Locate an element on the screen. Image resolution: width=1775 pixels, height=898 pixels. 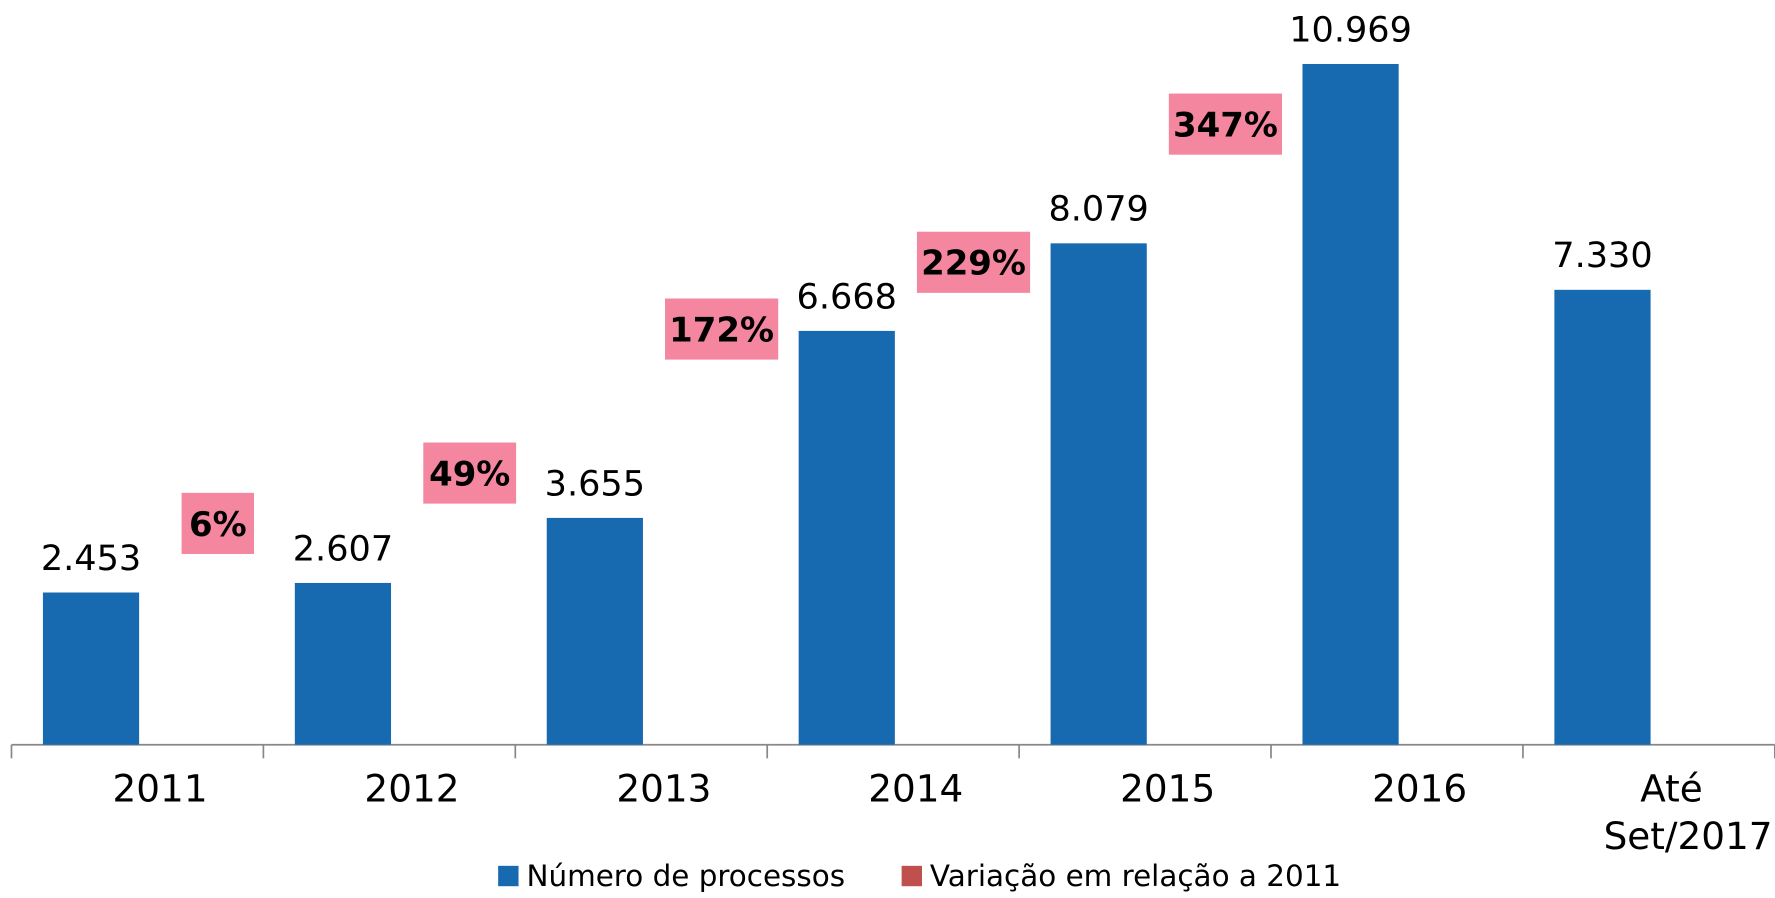
x-tick-label: 2015 is located at coordinates (1168, 788).